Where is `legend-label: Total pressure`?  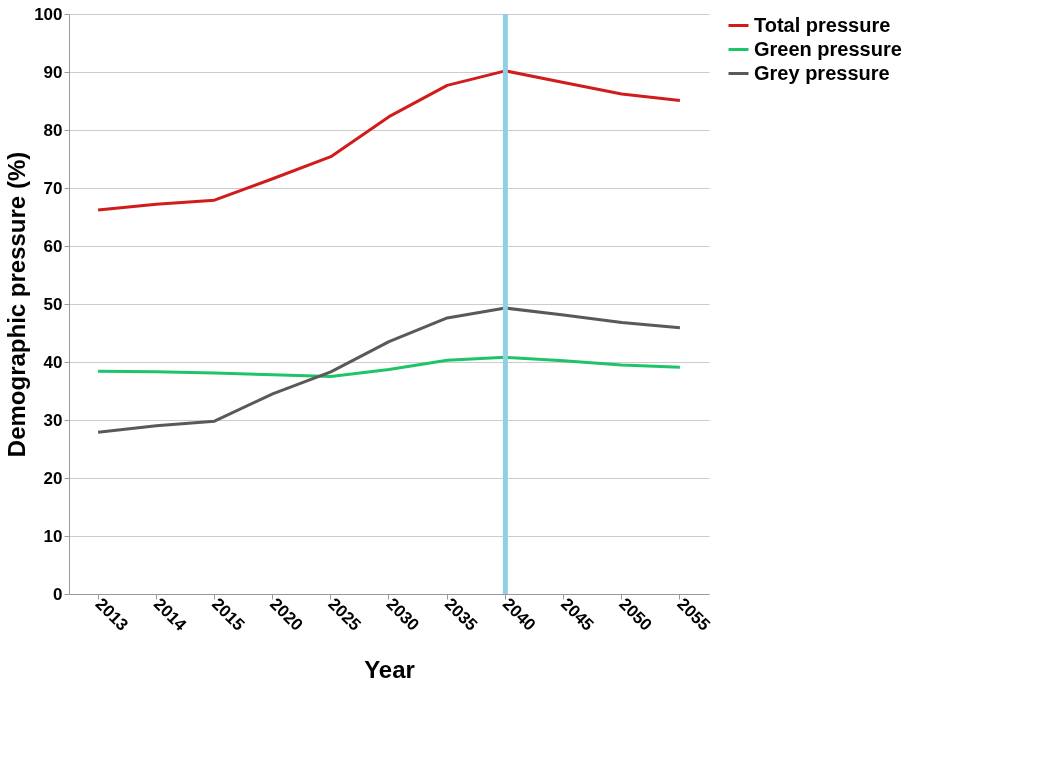 legend-label: Total pressure is located at coordinates (822, 24).